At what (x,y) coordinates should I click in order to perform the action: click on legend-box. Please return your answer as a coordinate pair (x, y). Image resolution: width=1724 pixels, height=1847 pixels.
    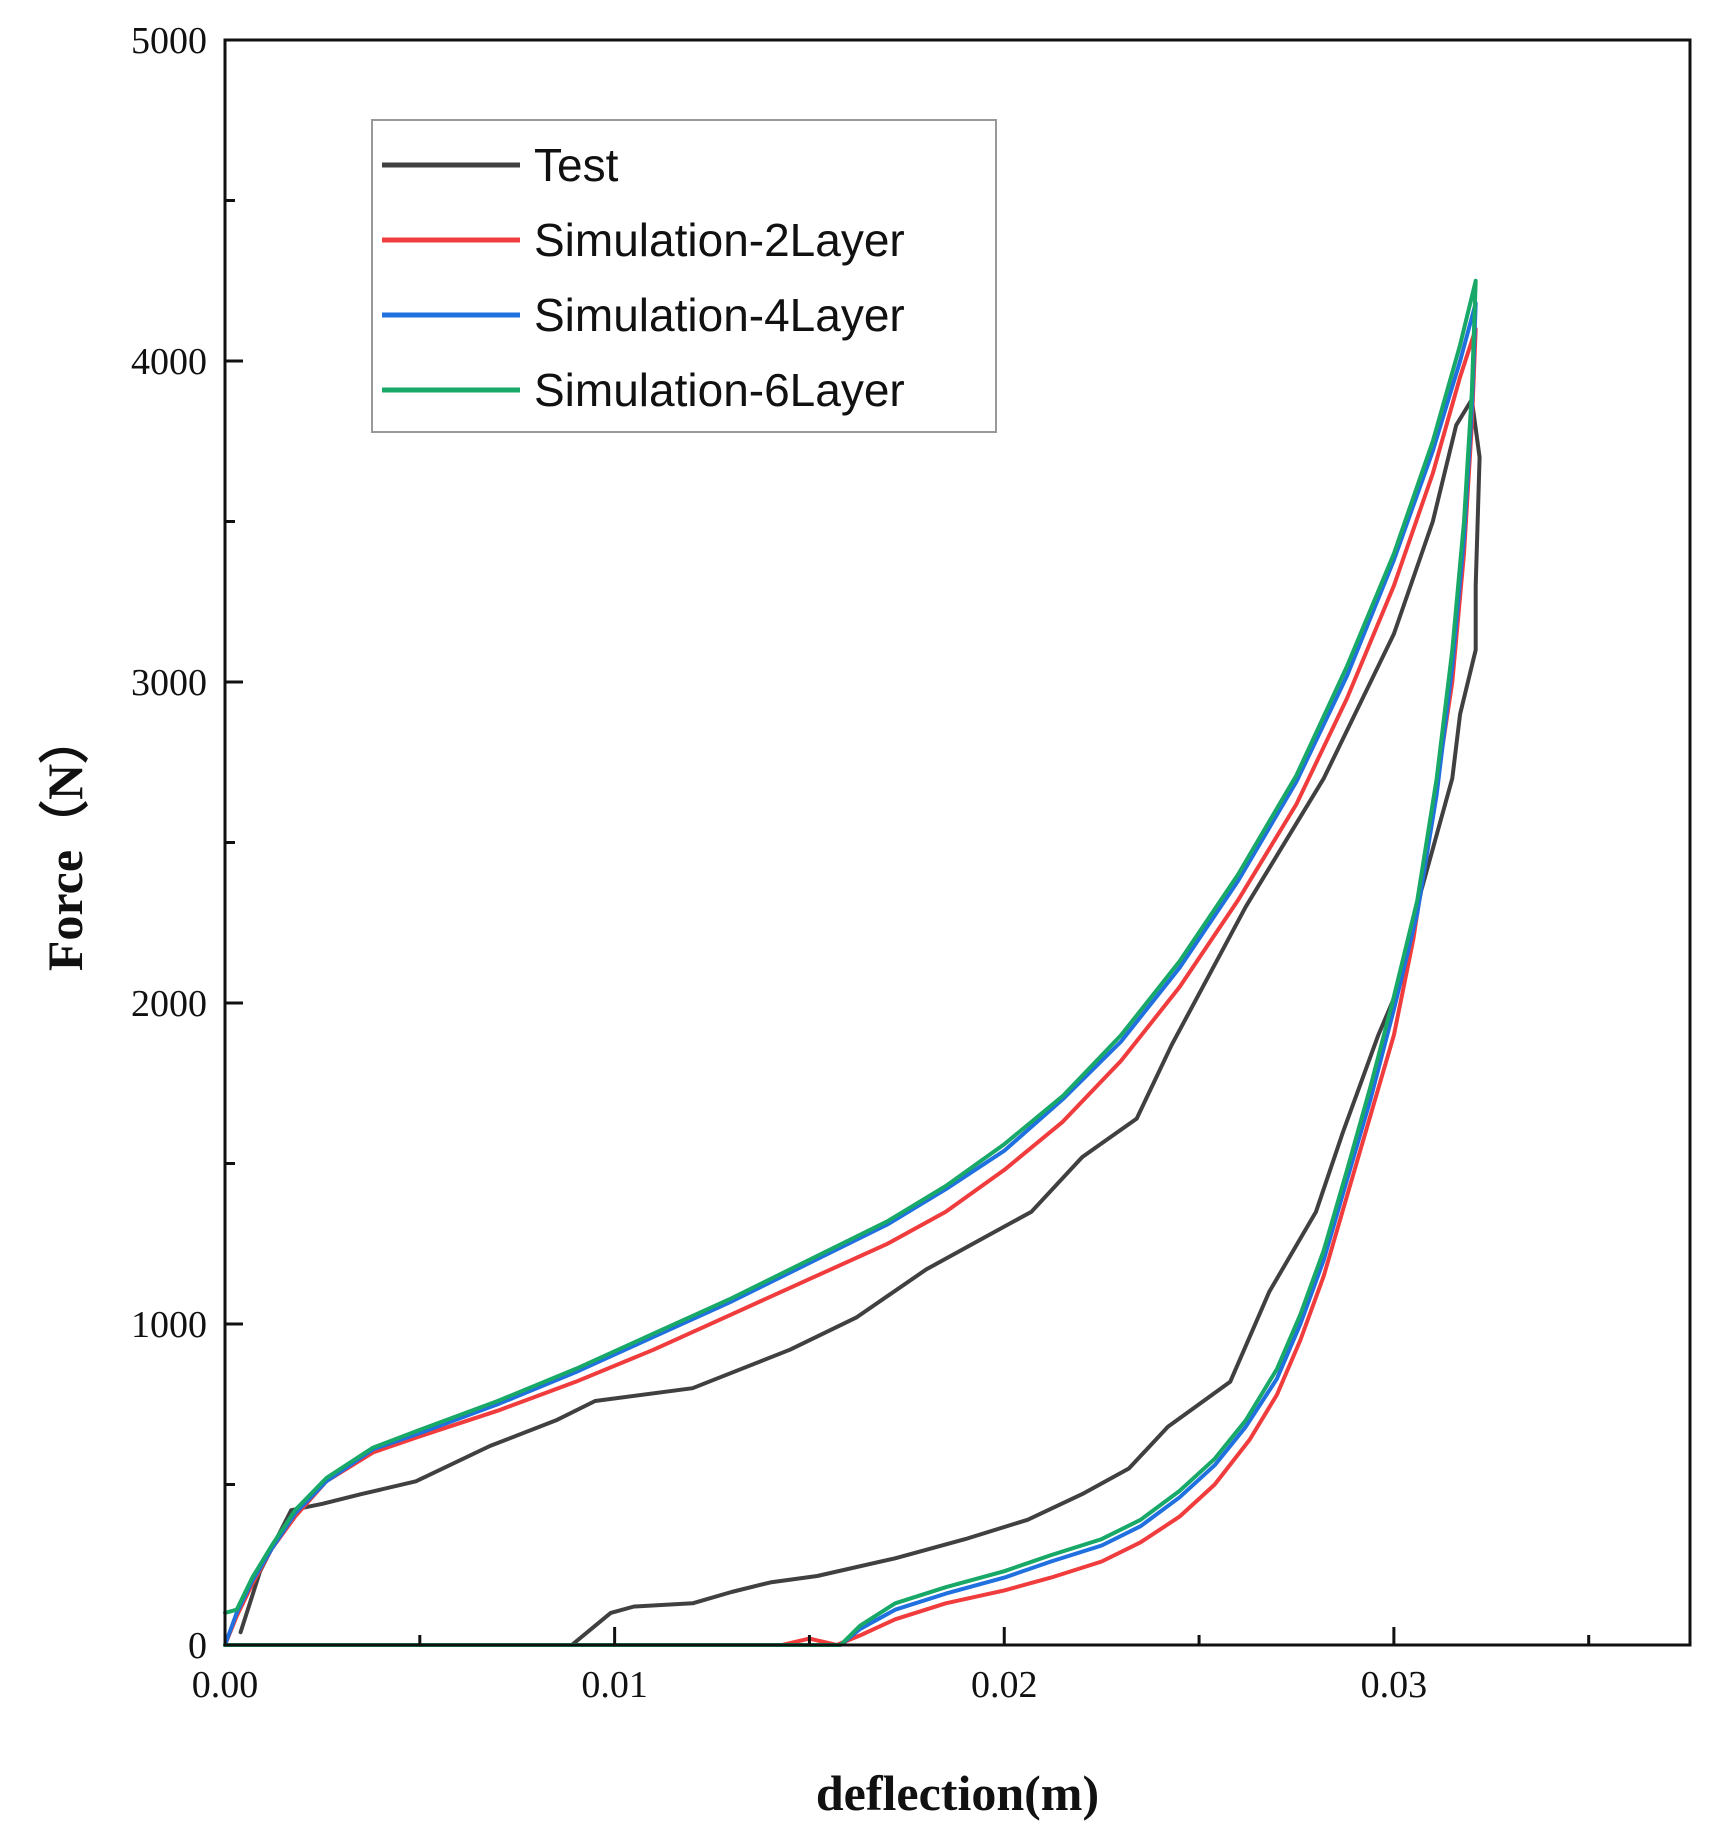
    Looking at the image, I should click on (684, 276).